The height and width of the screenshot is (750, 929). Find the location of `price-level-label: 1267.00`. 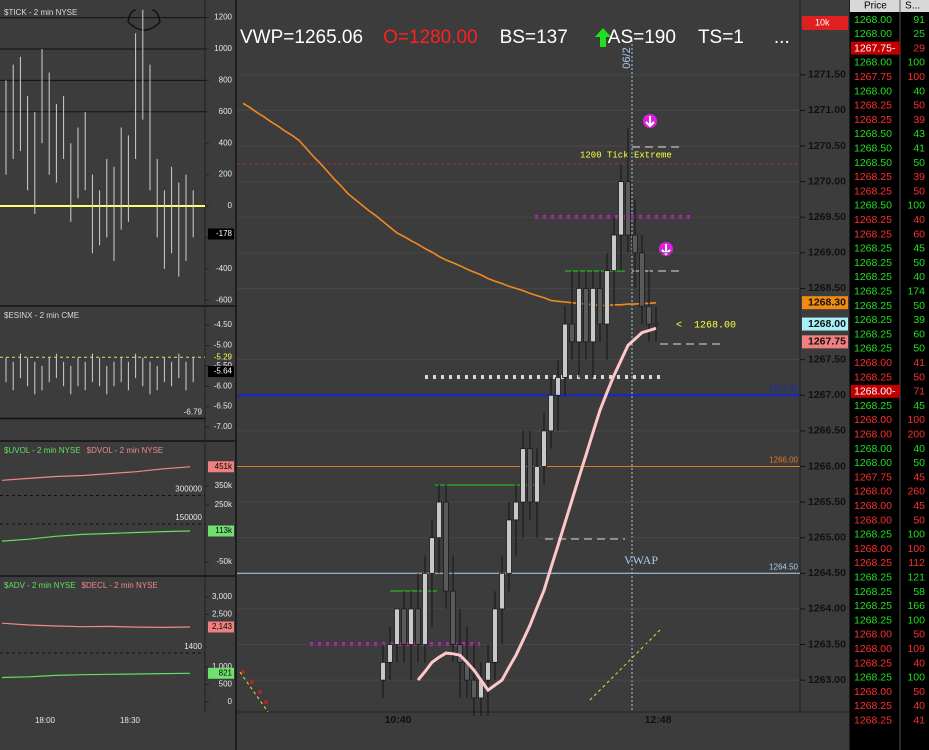

price-level-label: 1267.00 is located at coordinates (783, 388).